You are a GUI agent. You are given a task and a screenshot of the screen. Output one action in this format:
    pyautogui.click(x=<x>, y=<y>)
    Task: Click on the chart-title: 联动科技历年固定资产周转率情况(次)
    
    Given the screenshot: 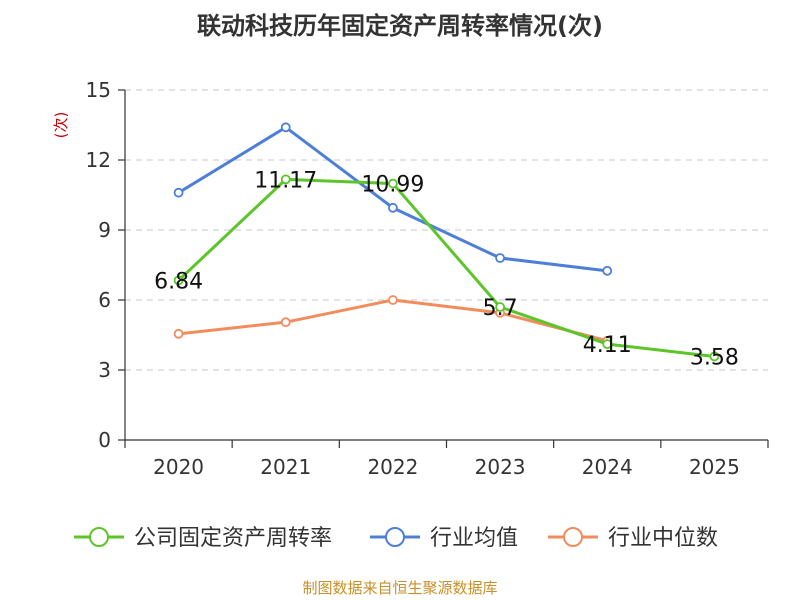 What is the action you would take?
    pyautogui.click(x=400, y=26)
    